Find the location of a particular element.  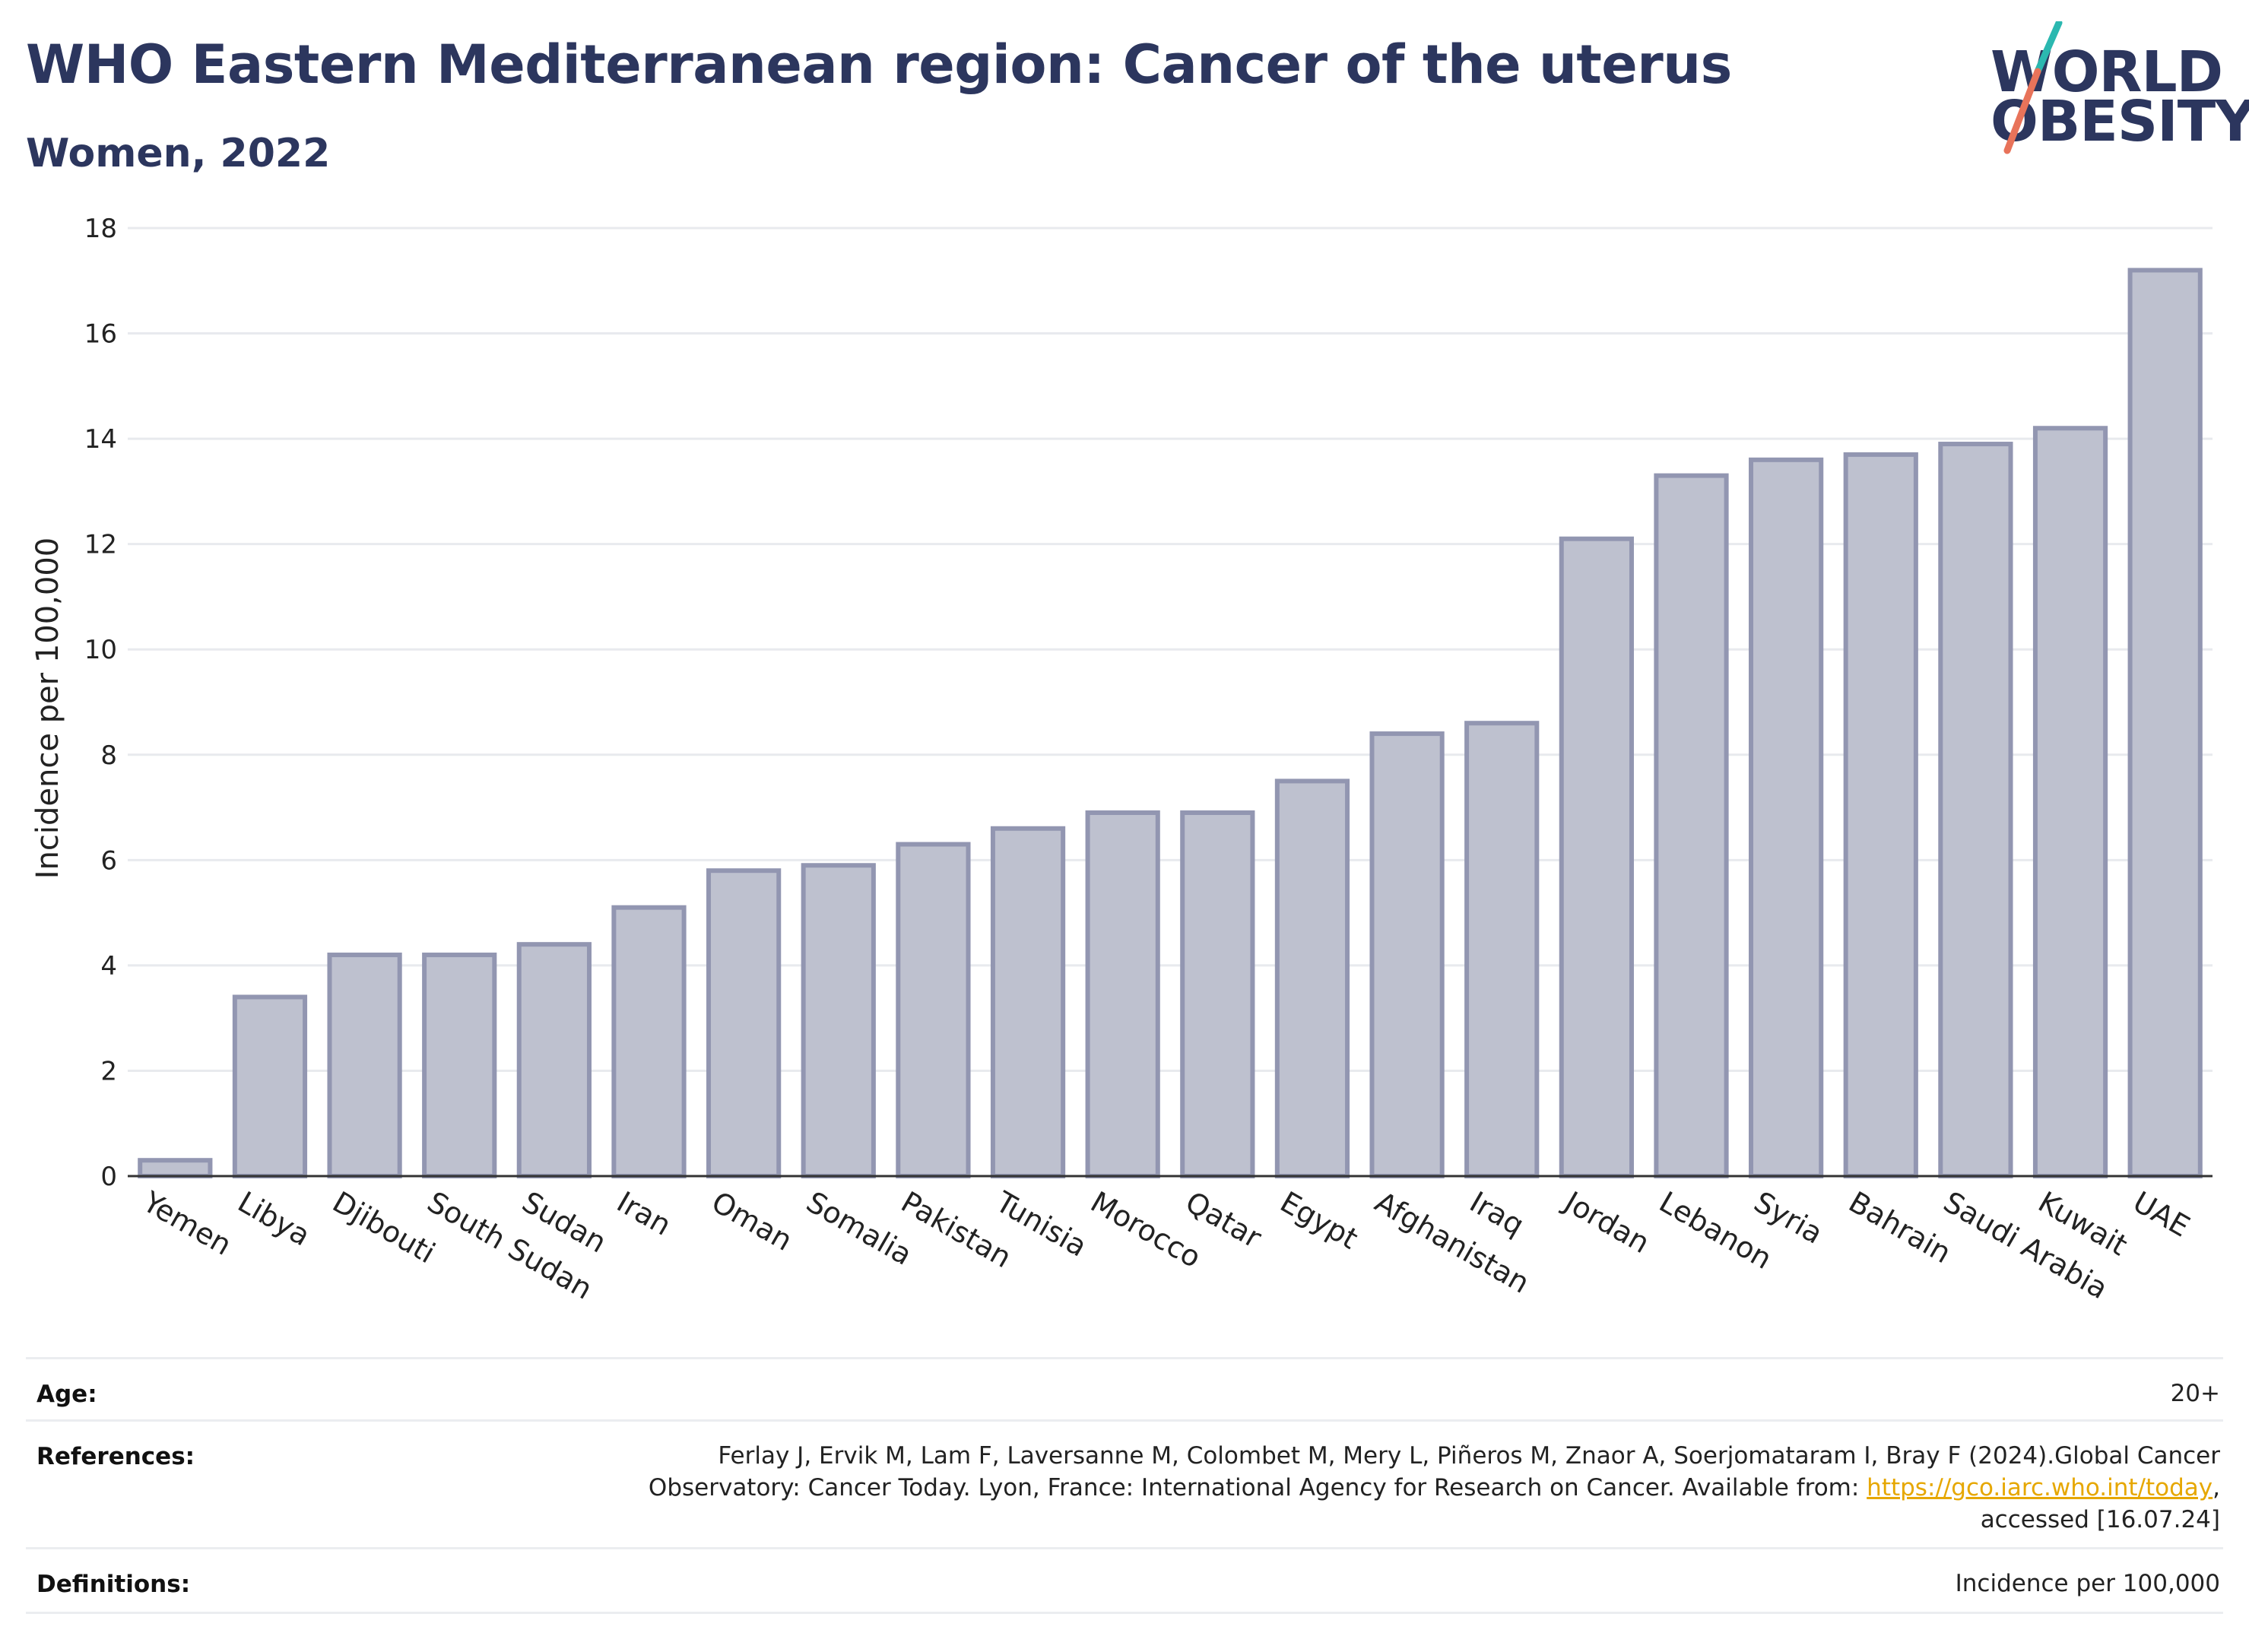

logo-slash-icon is located at coordinates (2033, 87).